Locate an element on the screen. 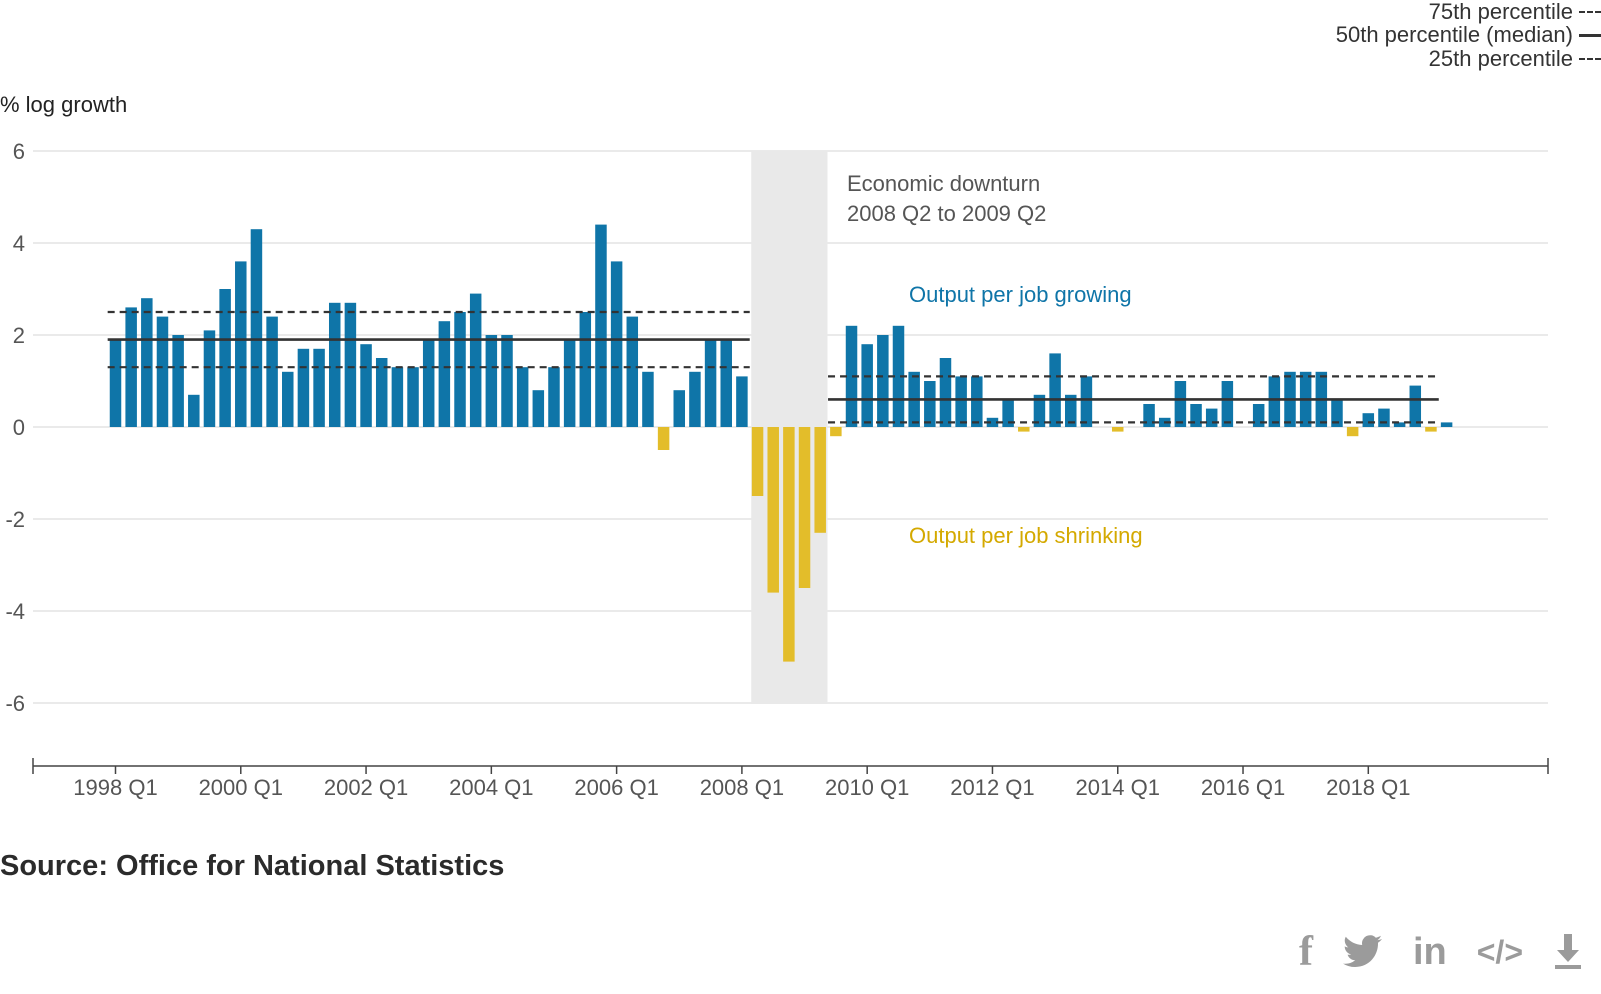 This screenshot has width=1601, height=994. downturn-label-line1: Economic downturn is located at coordinates (943, 183).